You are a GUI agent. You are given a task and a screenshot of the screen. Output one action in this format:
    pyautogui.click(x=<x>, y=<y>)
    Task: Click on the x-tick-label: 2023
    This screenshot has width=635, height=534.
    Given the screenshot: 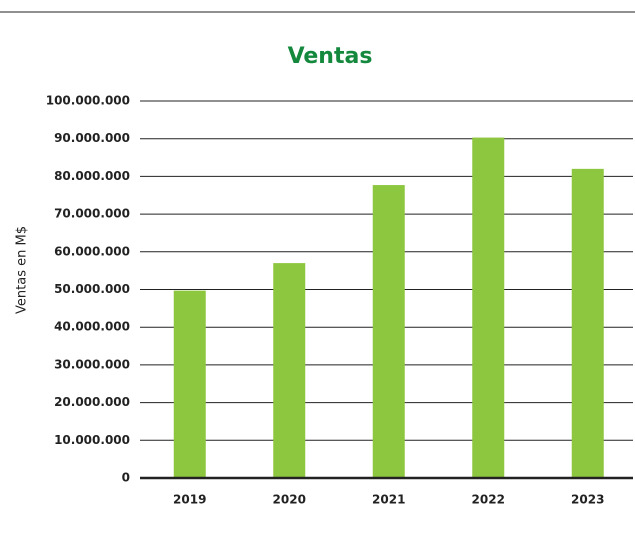 What is the action you would take?
    pyautogui.click(x=587, y=500)
    